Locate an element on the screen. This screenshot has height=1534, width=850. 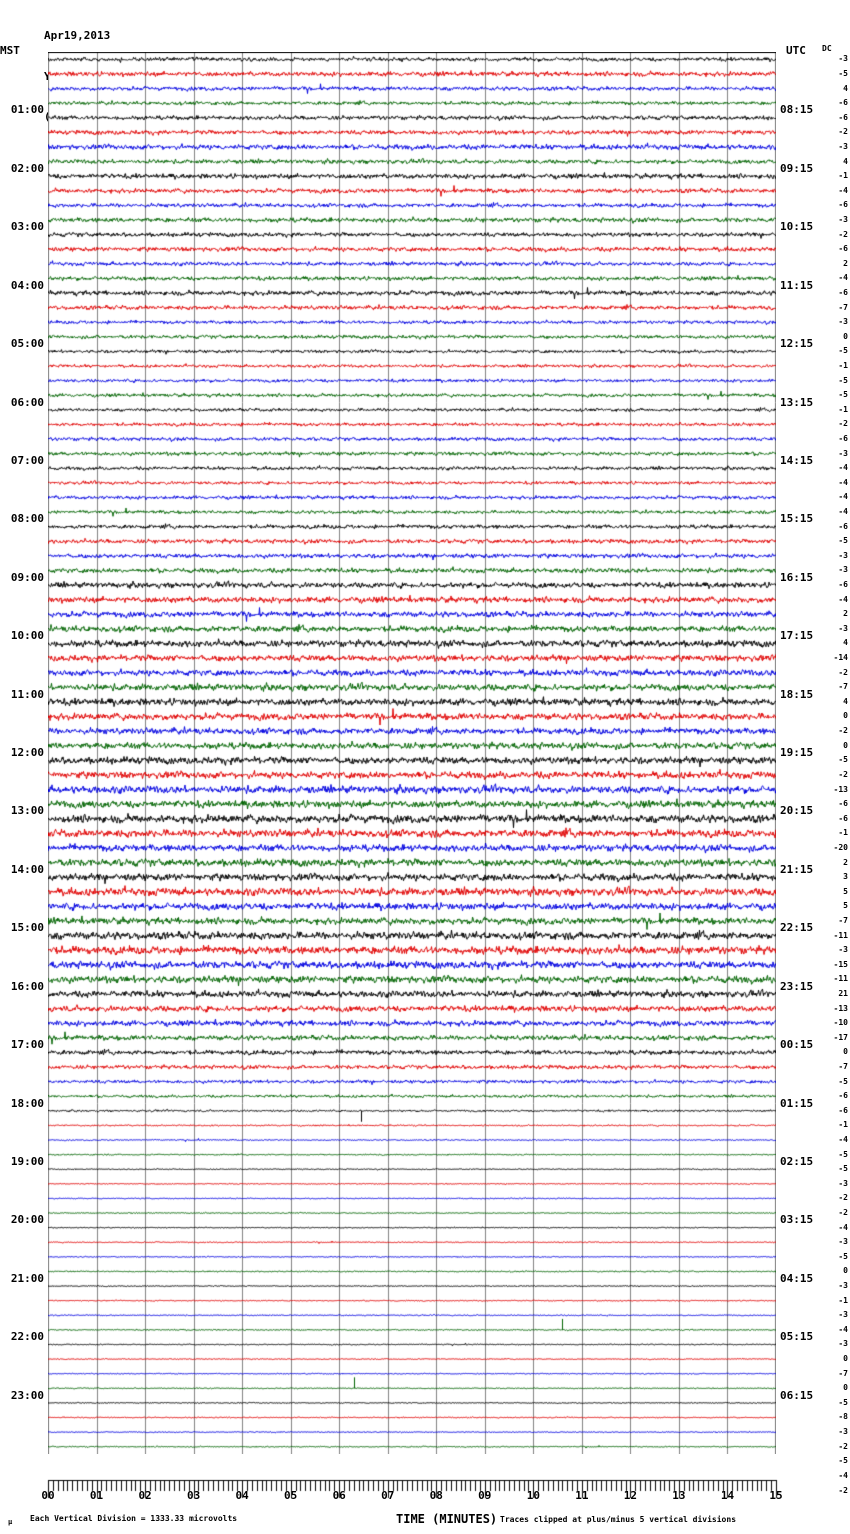
utc-time-label: 09:15 is located at coordinates (797, 168).